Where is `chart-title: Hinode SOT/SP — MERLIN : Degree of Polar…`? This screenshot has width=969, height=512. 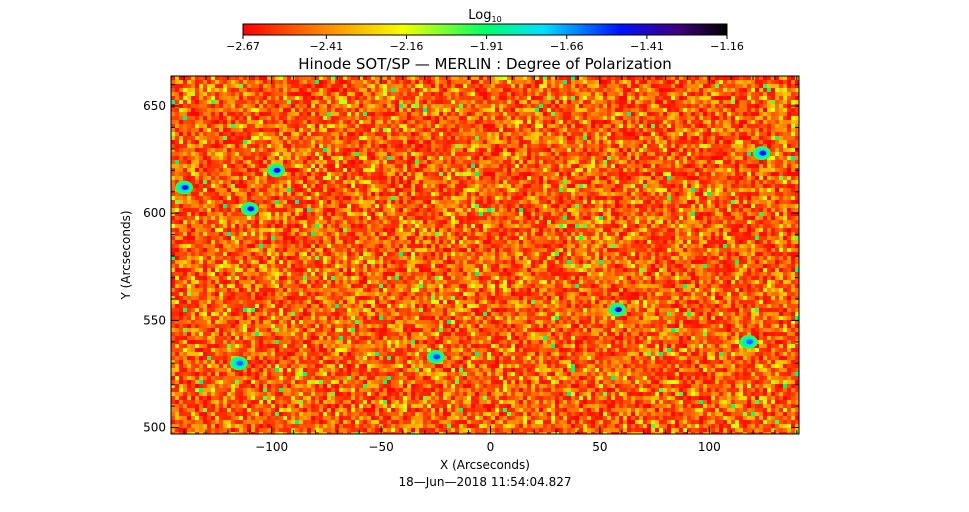 chart-title: Hinode SOT/SP — MERLIN : Degree of Polar… is located at coordinates (485, 64).